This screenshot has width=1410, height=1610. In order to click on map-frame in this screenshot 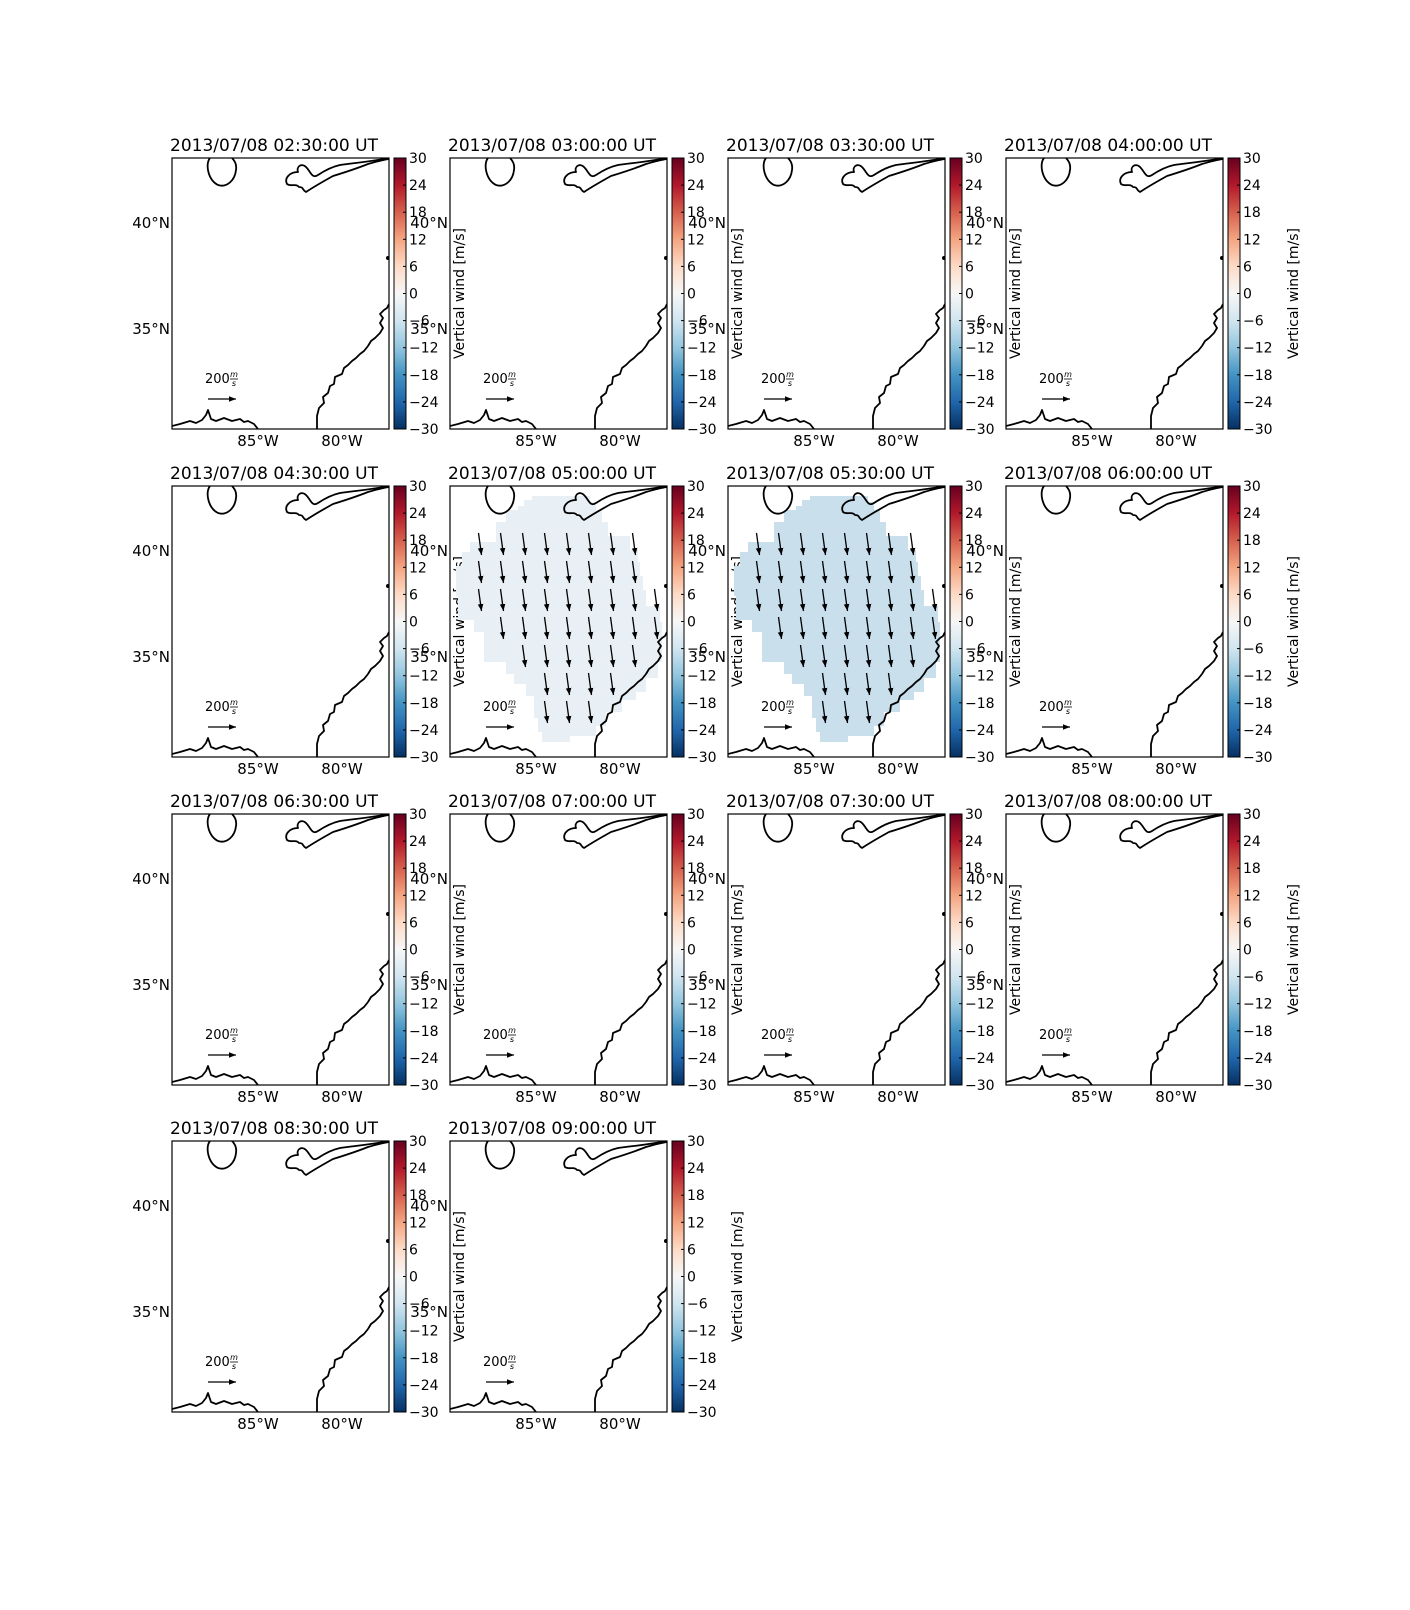, I will do `click(1114, 293)`.